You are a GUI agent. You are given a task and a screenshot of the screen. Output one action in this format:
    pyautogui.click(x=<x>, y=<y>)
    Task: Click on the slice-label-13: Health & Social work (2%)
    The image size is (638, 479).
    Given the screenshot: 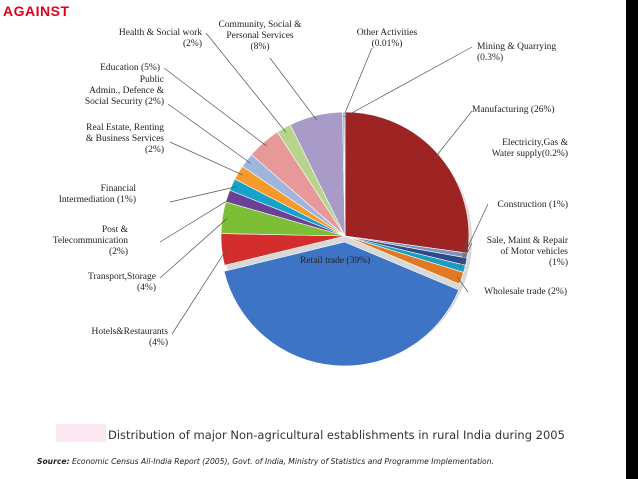 What is the action you would take?
    pyautogui.click(x=160, y=38)
    